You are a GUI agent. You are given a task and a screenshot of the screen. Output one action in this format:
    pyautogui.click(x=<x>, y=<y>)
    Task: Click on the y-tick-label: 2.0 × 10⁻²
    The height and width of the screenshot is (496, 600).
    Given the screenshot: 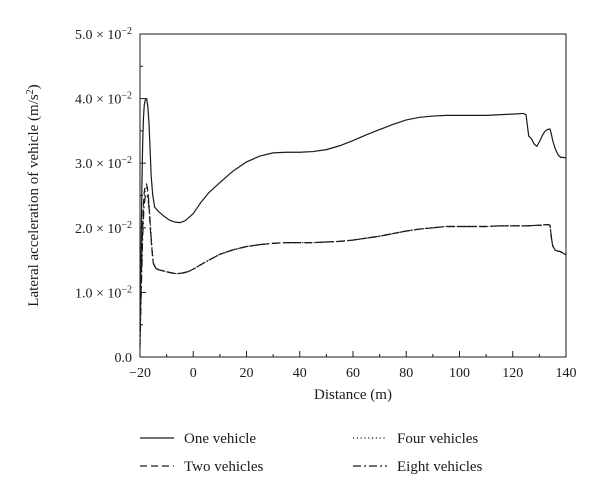 What is the action you would take?
    pyautogui.click(x=103, y=228)
    